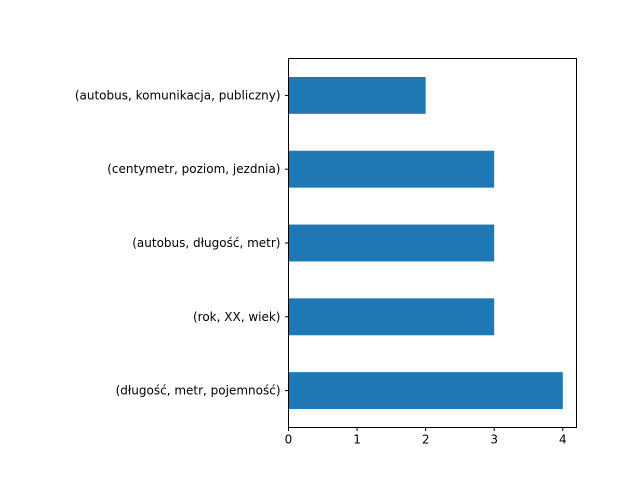 Image resolution: width=640 pixels, height=485 pixels. I want to click on x-axis: 0 1 2 3 4, so click(426, 437).